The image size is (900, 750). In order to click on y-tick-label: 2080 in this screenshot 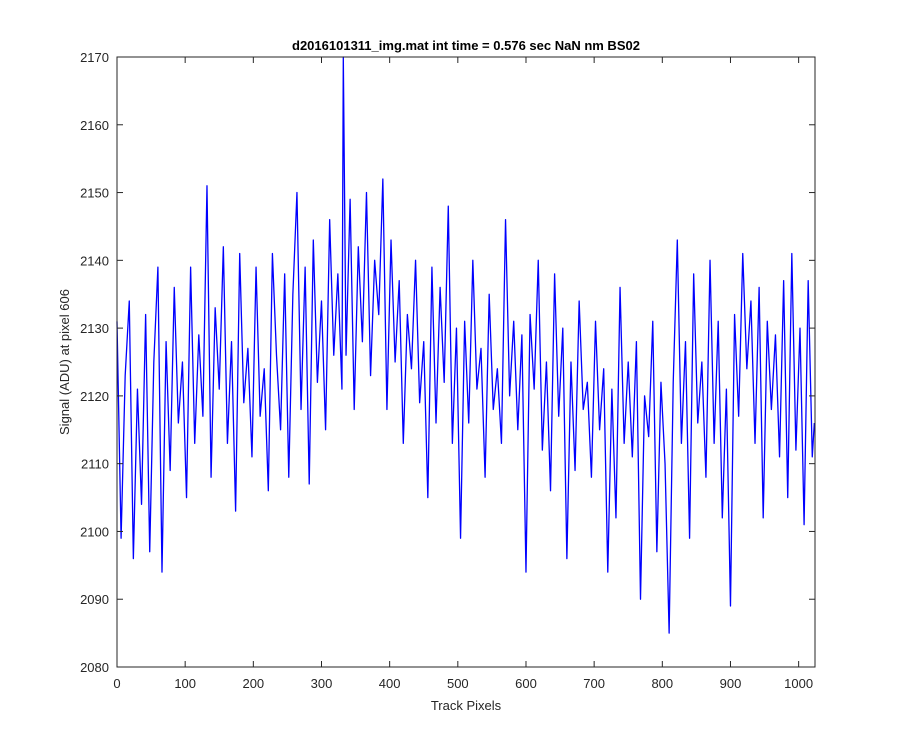, I will do `click(94, 667)`.